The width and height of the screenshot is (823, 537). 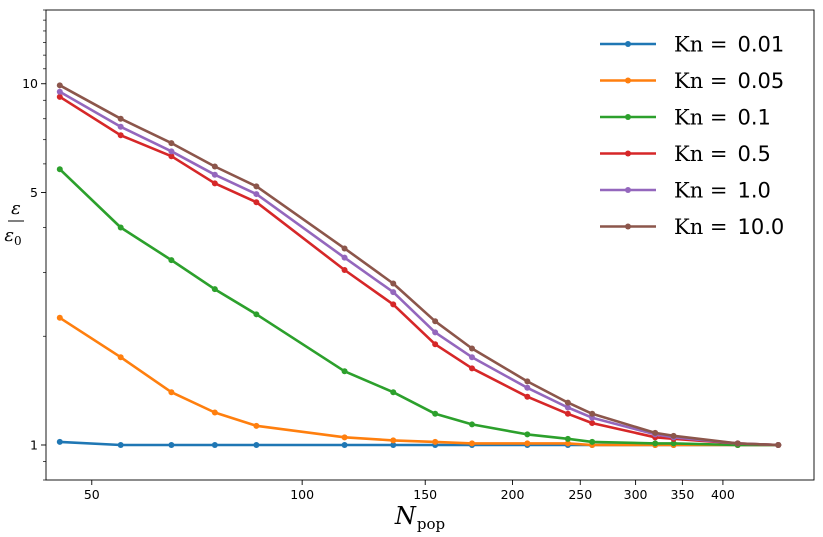 I want to click on legend-label: Kn = 0.05, so click(x=729, y=81).